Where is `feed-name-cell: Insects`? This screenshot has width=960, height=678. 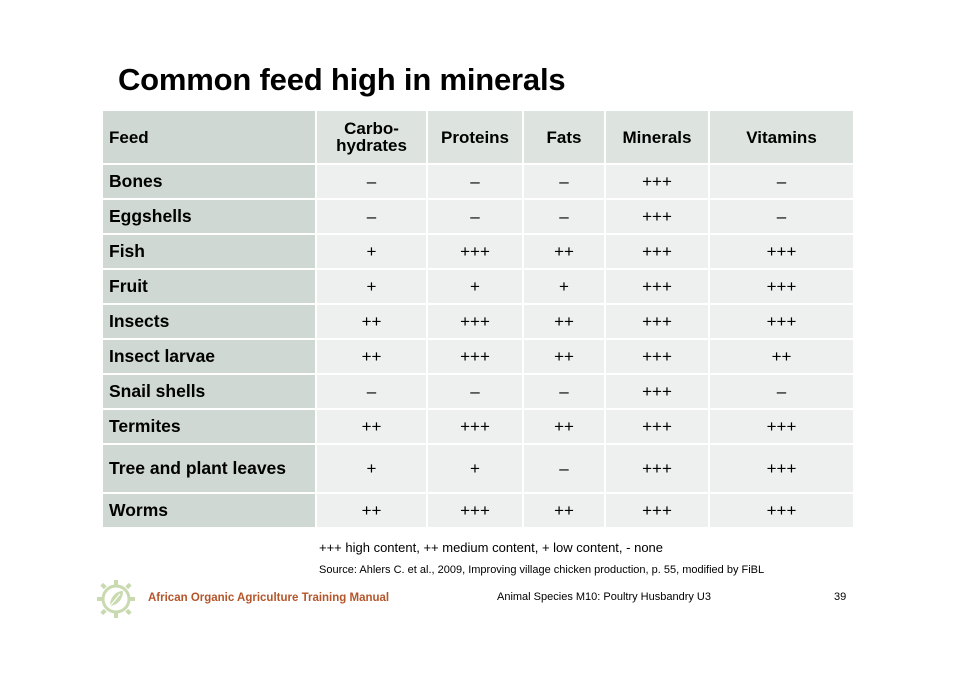 feed-name-cell: Insects is located at coordinates (209, 321).